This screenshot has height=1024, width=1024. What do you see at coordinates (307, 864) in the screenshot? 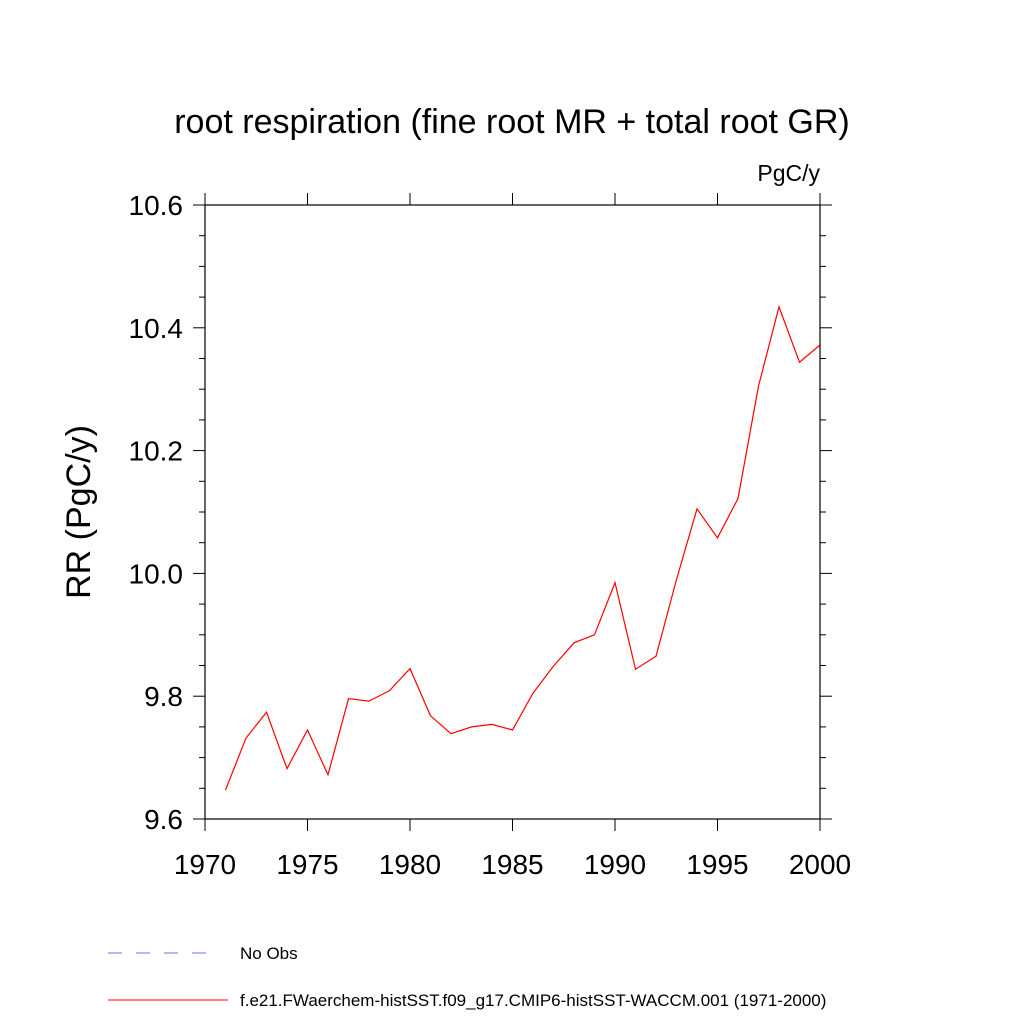
I see `x-tick-label: 1975` at bounding box center [307, 864].